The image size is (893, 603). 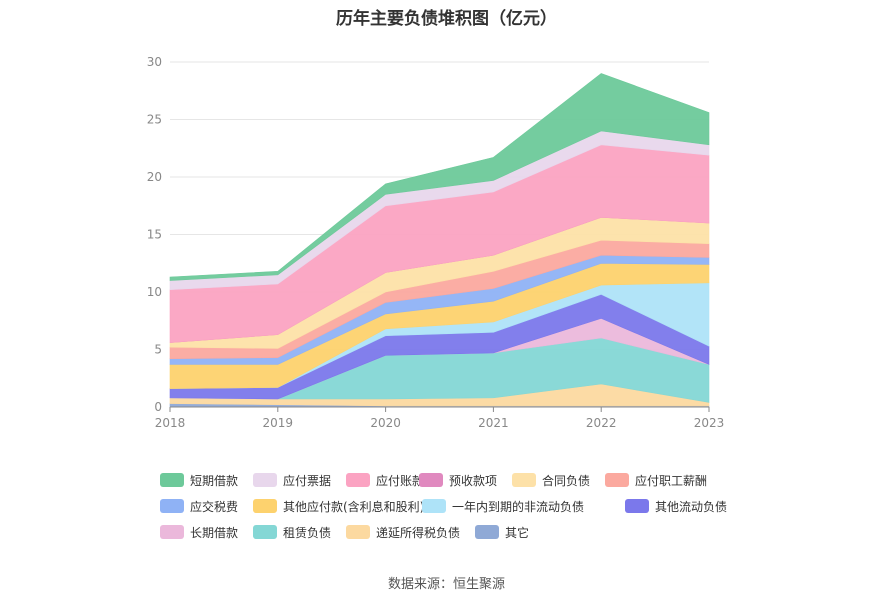 I want to click on legend-item: 递延所得税负债, so click(x=403, y=532).